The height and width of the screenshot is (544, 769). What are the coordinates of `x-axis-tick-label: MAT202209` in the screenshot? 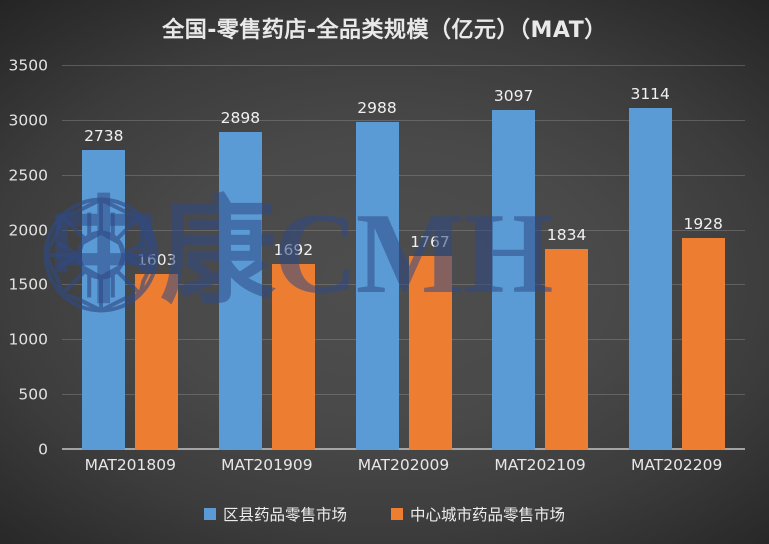 It's located at (676, 465).